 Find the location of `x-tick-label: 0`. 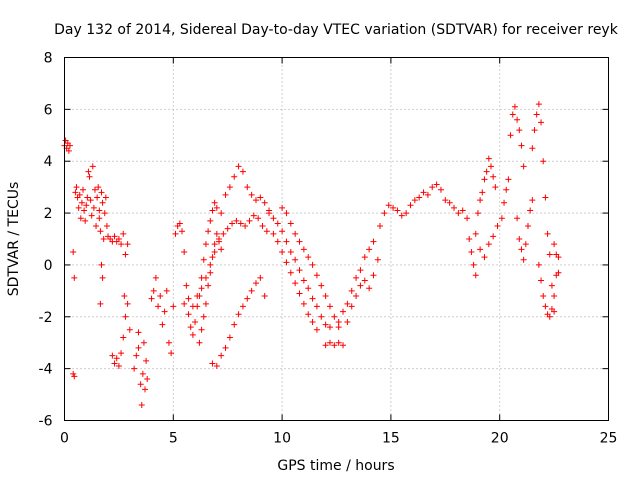

x-tick-label: 0 is located at coordinates (64, 439).